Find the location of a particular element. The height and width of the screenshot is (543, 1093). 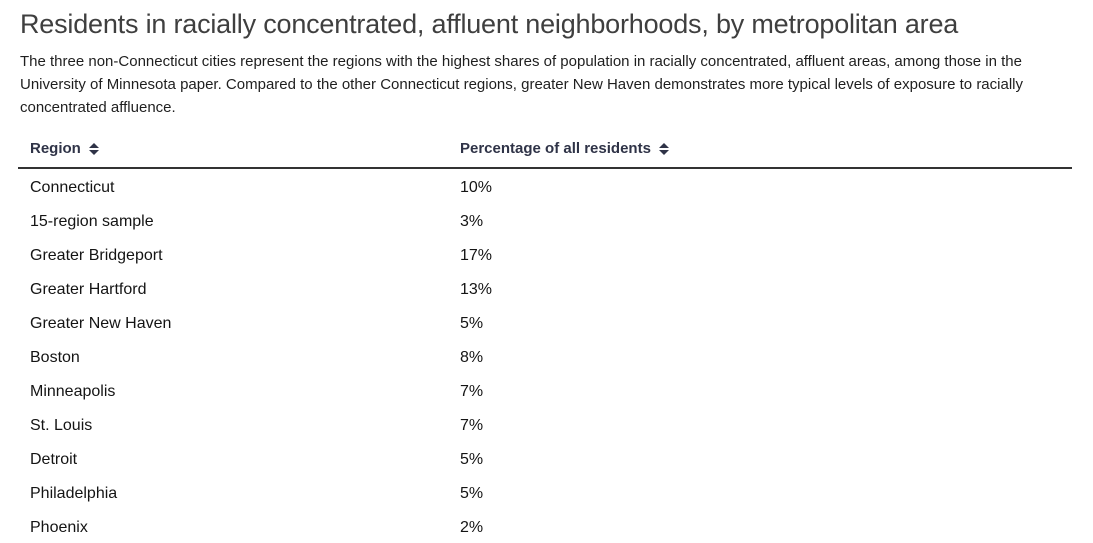

region-cell: Greater Bridgeport is located at coordinates (96, 256).